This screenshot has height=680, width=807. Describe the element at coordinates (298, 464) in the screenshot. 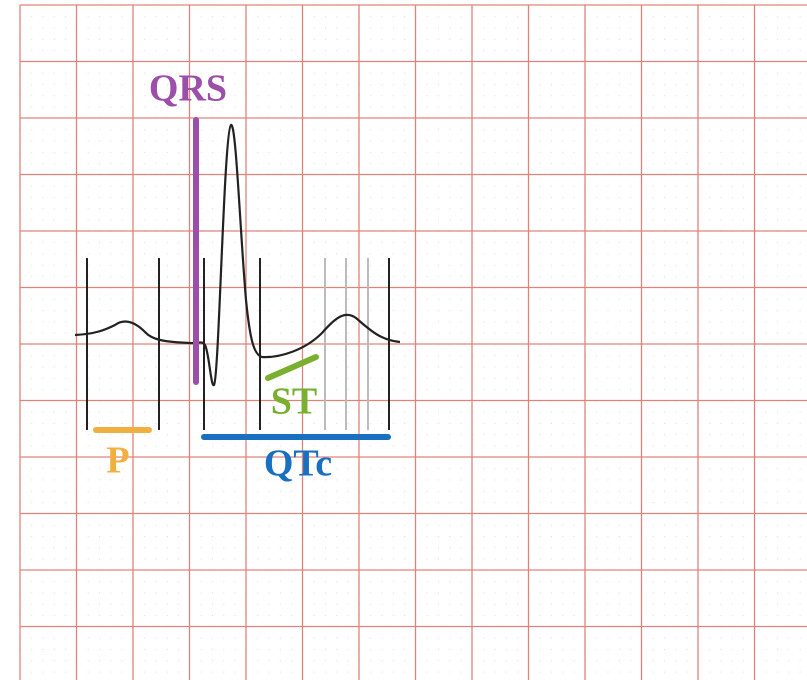

I see `qtc-label: QTc` at that location.